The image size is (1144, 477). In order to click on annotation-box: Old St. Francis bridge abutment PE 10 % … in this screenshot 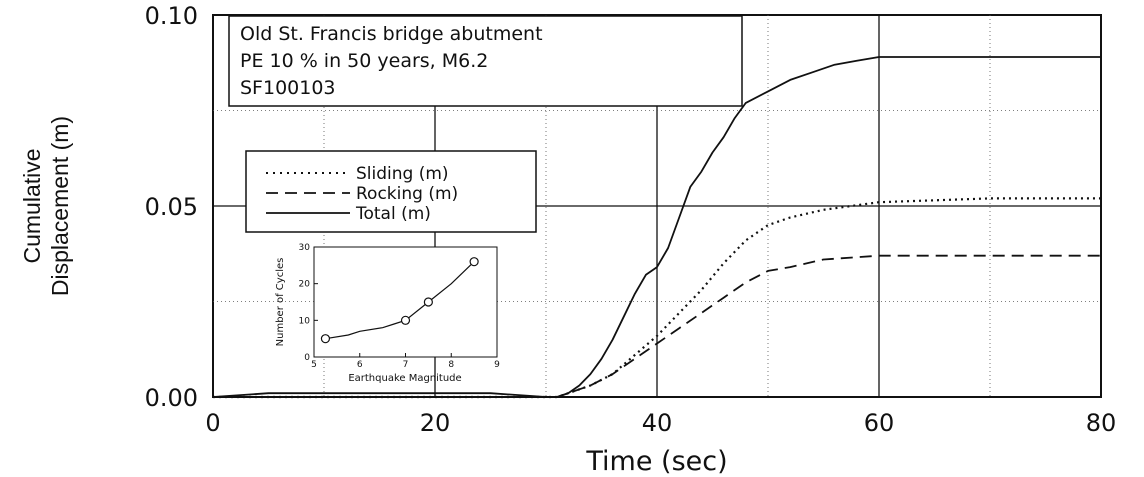, I will do `click(485, 61)`.